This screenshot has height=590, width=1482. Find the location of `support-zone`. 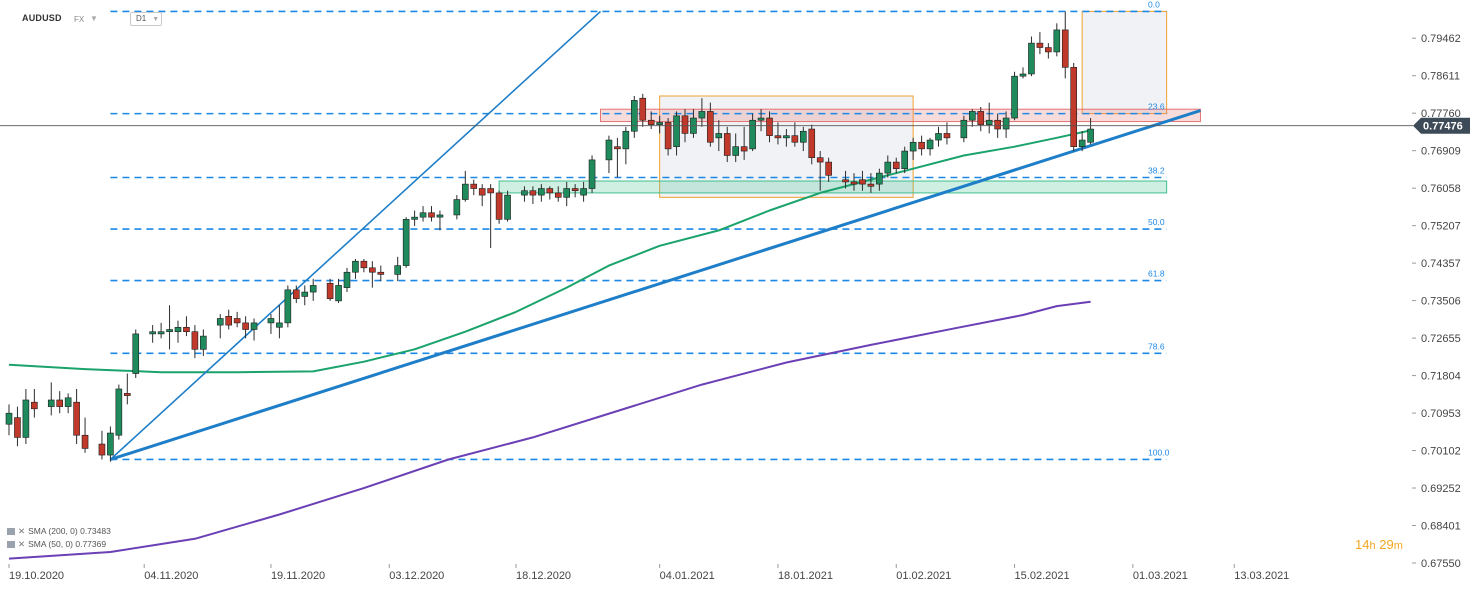

support-zone is located at coordinates (833, 187).